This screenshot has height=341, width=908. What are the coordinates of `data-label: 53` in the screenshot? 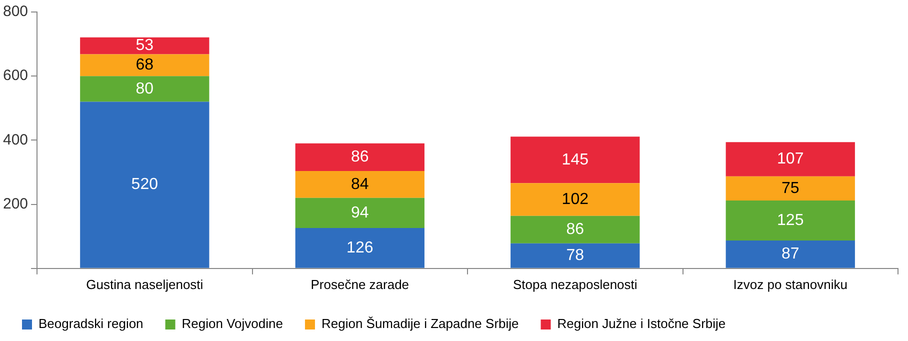 It's located at (145, 45).